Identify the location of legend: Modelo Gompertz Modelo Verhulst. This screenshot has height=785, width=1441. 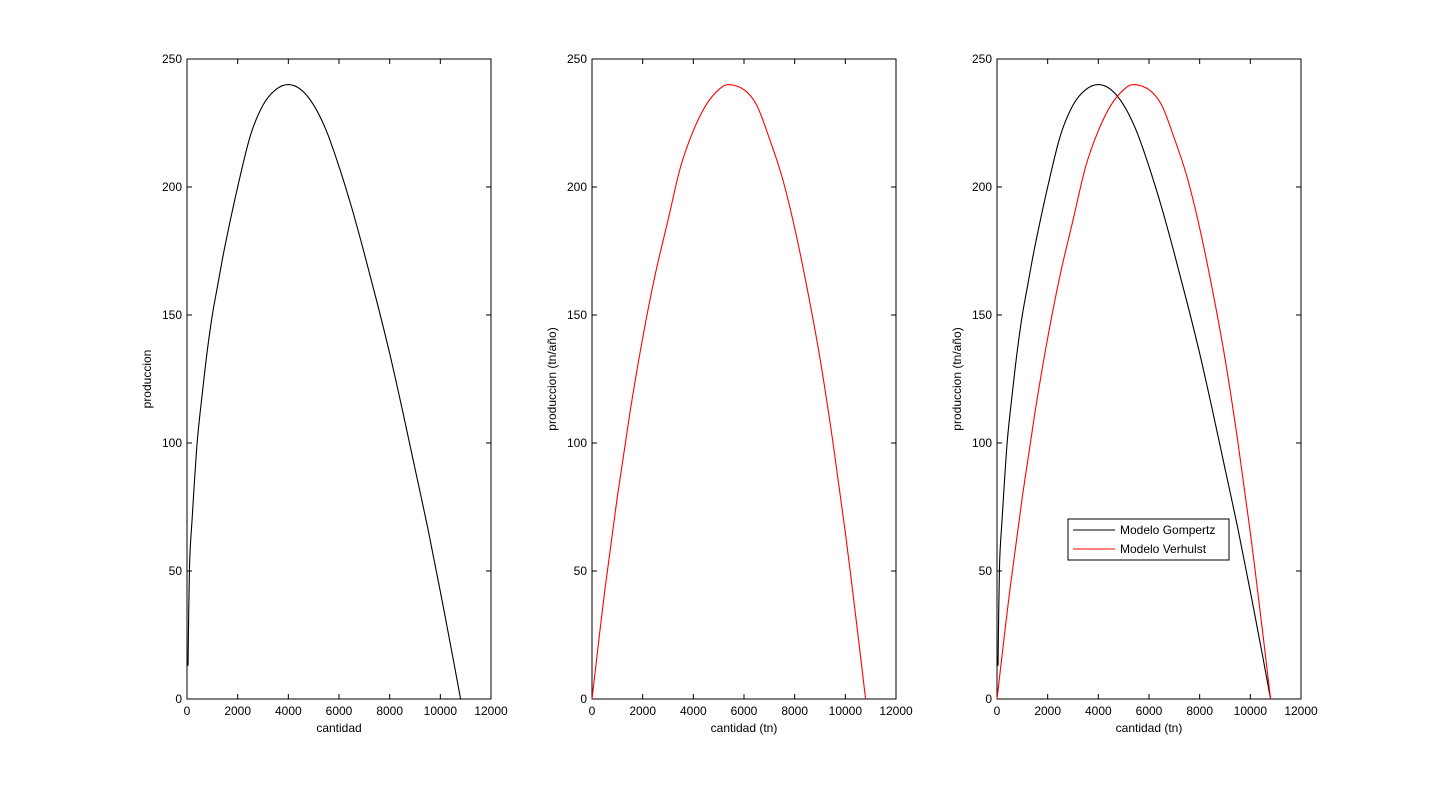
(1148, 539).